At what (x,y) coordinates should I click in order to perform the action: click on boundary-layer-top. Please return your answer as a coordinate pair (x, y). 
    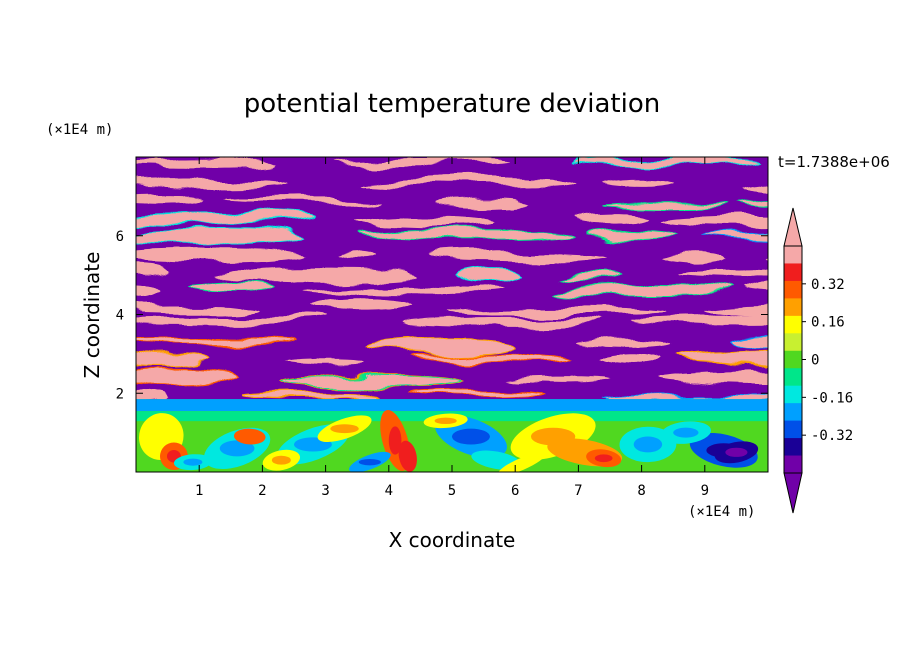
    Looking at the image, I should click on (452, 405).